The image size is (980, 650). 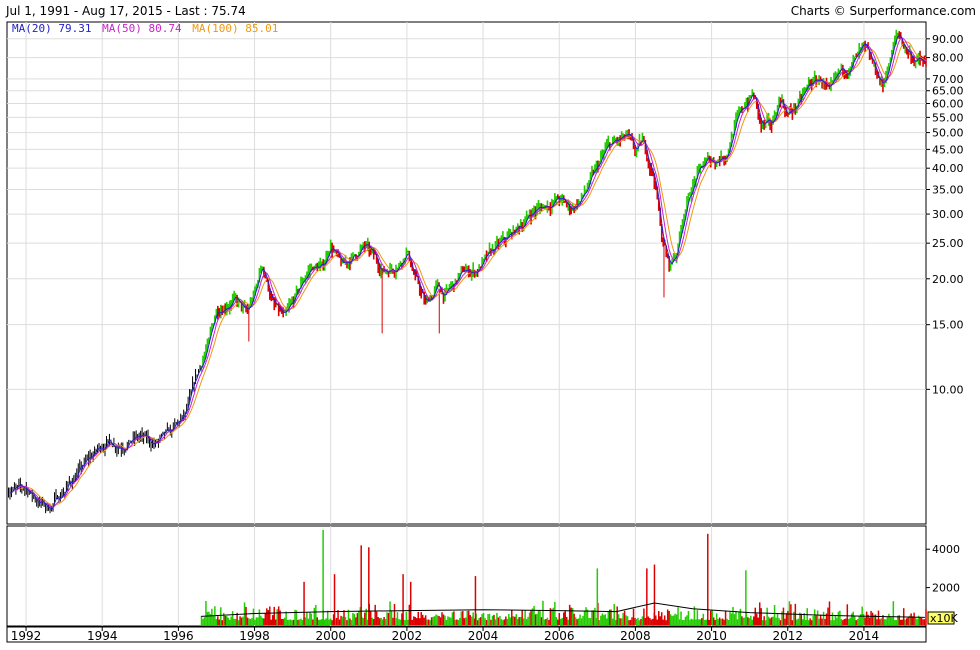 I want to click on legend-ma20: MA(20) 79.31, so click(x=52, y=28).